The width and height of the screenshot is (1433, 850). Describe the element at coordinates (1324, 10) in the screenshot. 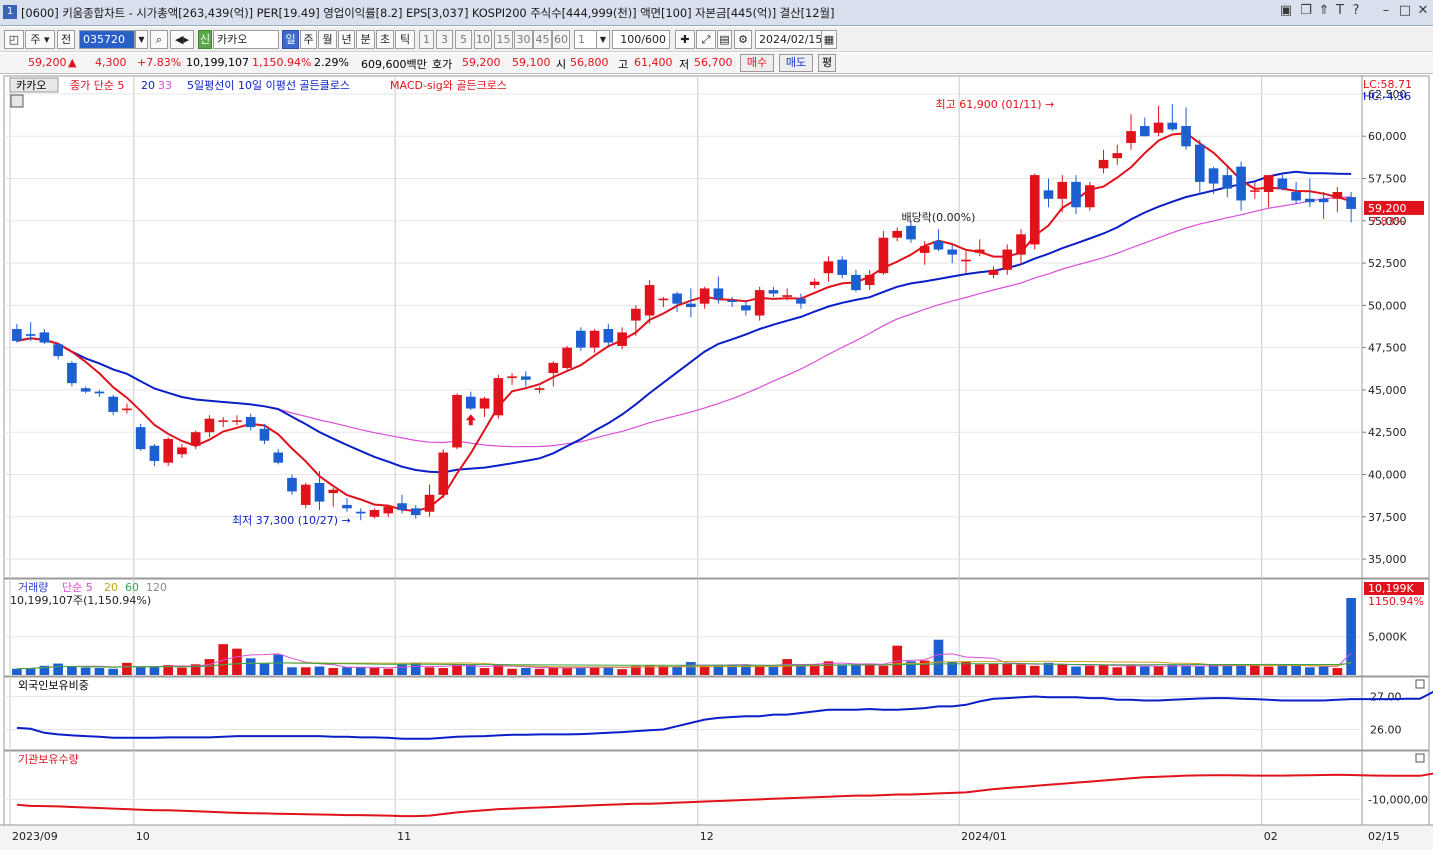

I see `pin-icon: ⇑` at that location.